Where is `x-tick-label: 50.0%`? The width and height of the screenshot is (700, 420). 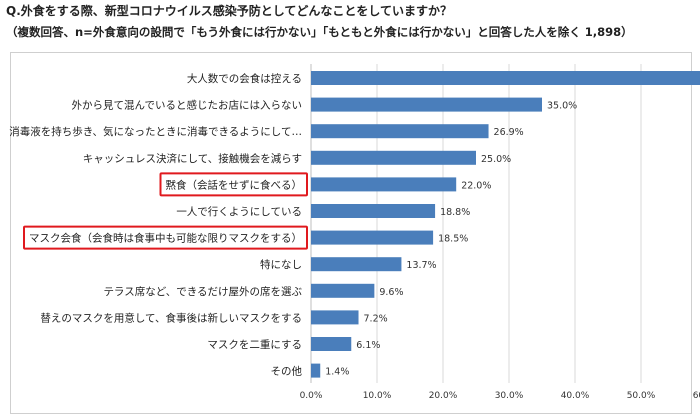 x-tick-label: 50.0% is located at coordinates (641, 396).